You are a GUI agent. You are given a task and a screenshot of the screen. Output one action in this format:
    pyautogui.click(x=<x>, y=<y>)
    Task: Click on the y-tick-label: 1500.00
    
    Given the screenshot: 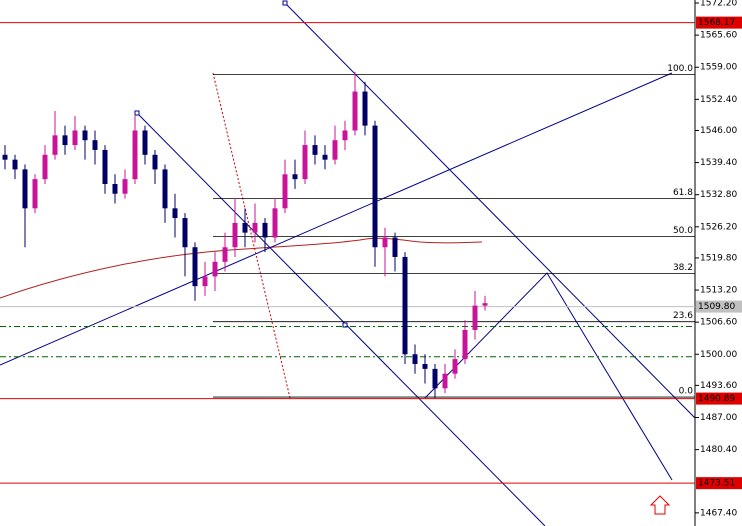 What is the action you would take?
    pyautogui.click(x=718, y=355)
    